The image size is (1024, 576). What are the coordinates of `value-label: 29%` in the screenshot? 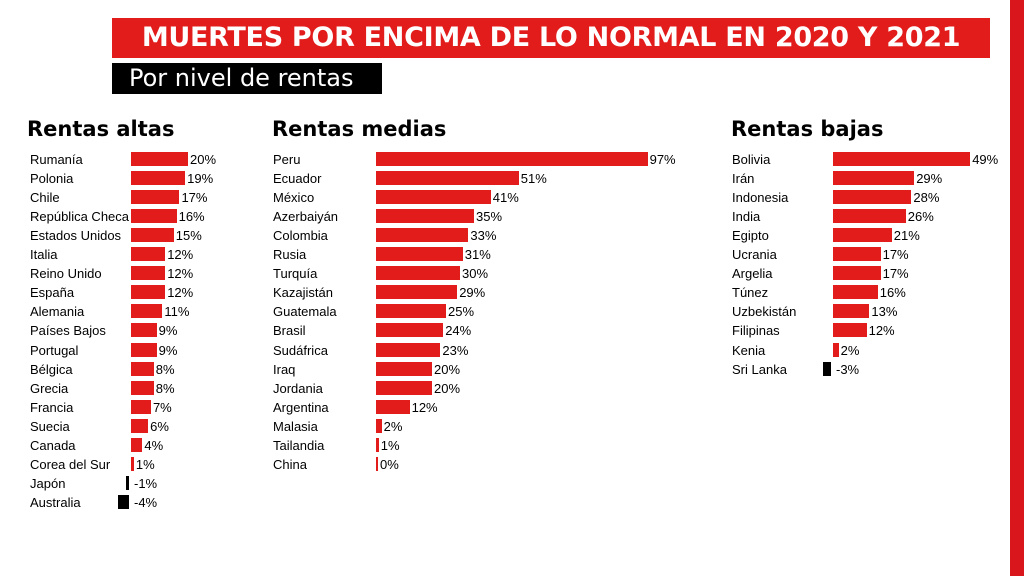 It's located at (929, 179).